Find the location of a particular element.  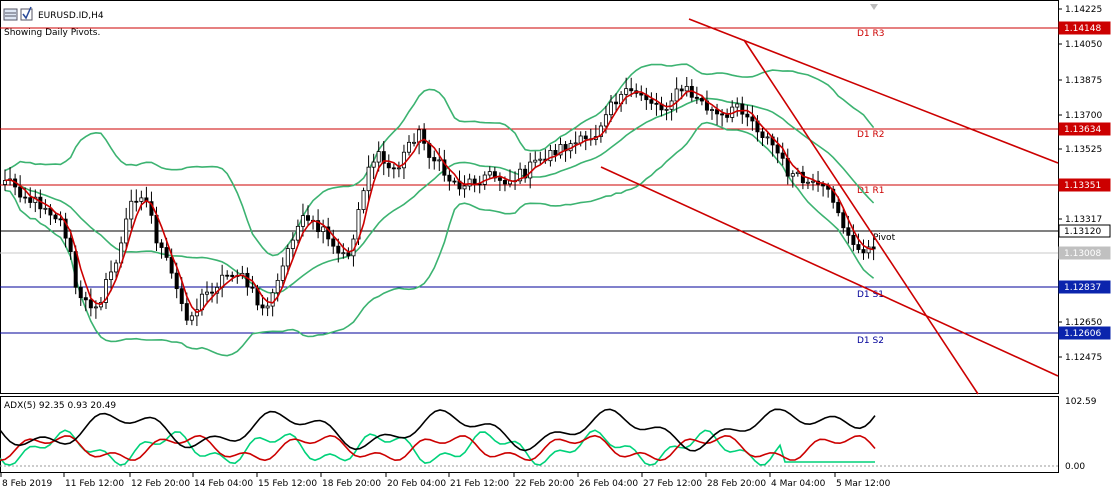

checkbox-icon is located at coordinates (26, 13).